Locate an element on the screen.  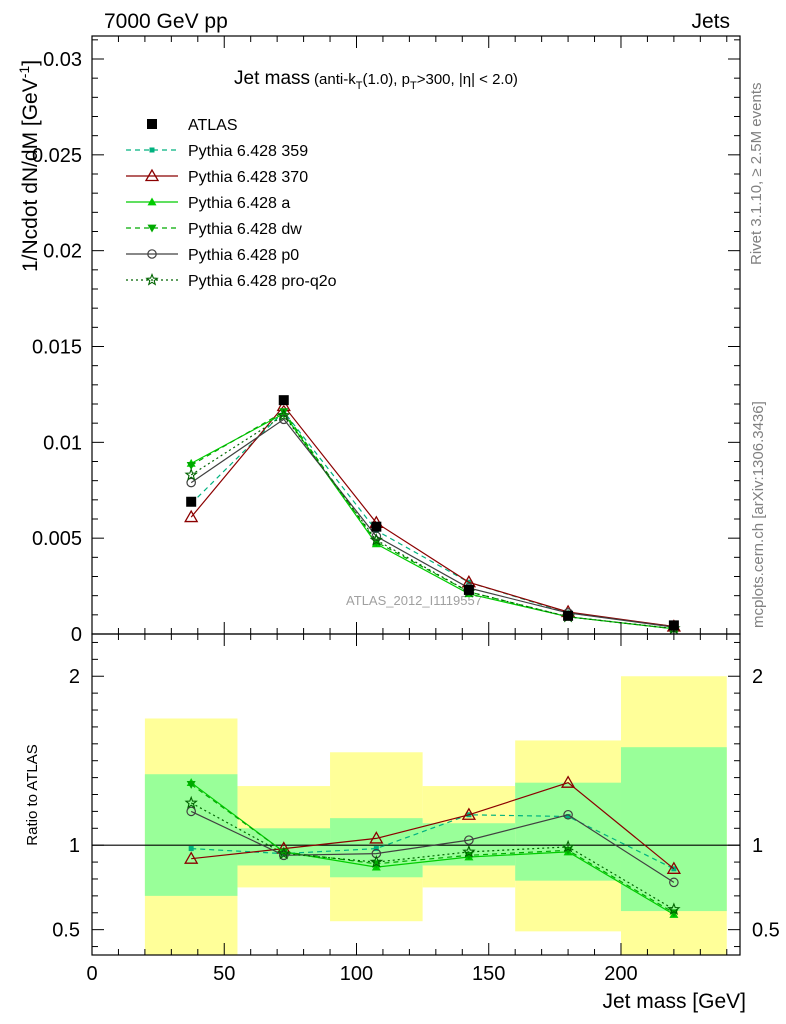
ytick-label-main-4: 0.02 is located at coordinates (62, 252).